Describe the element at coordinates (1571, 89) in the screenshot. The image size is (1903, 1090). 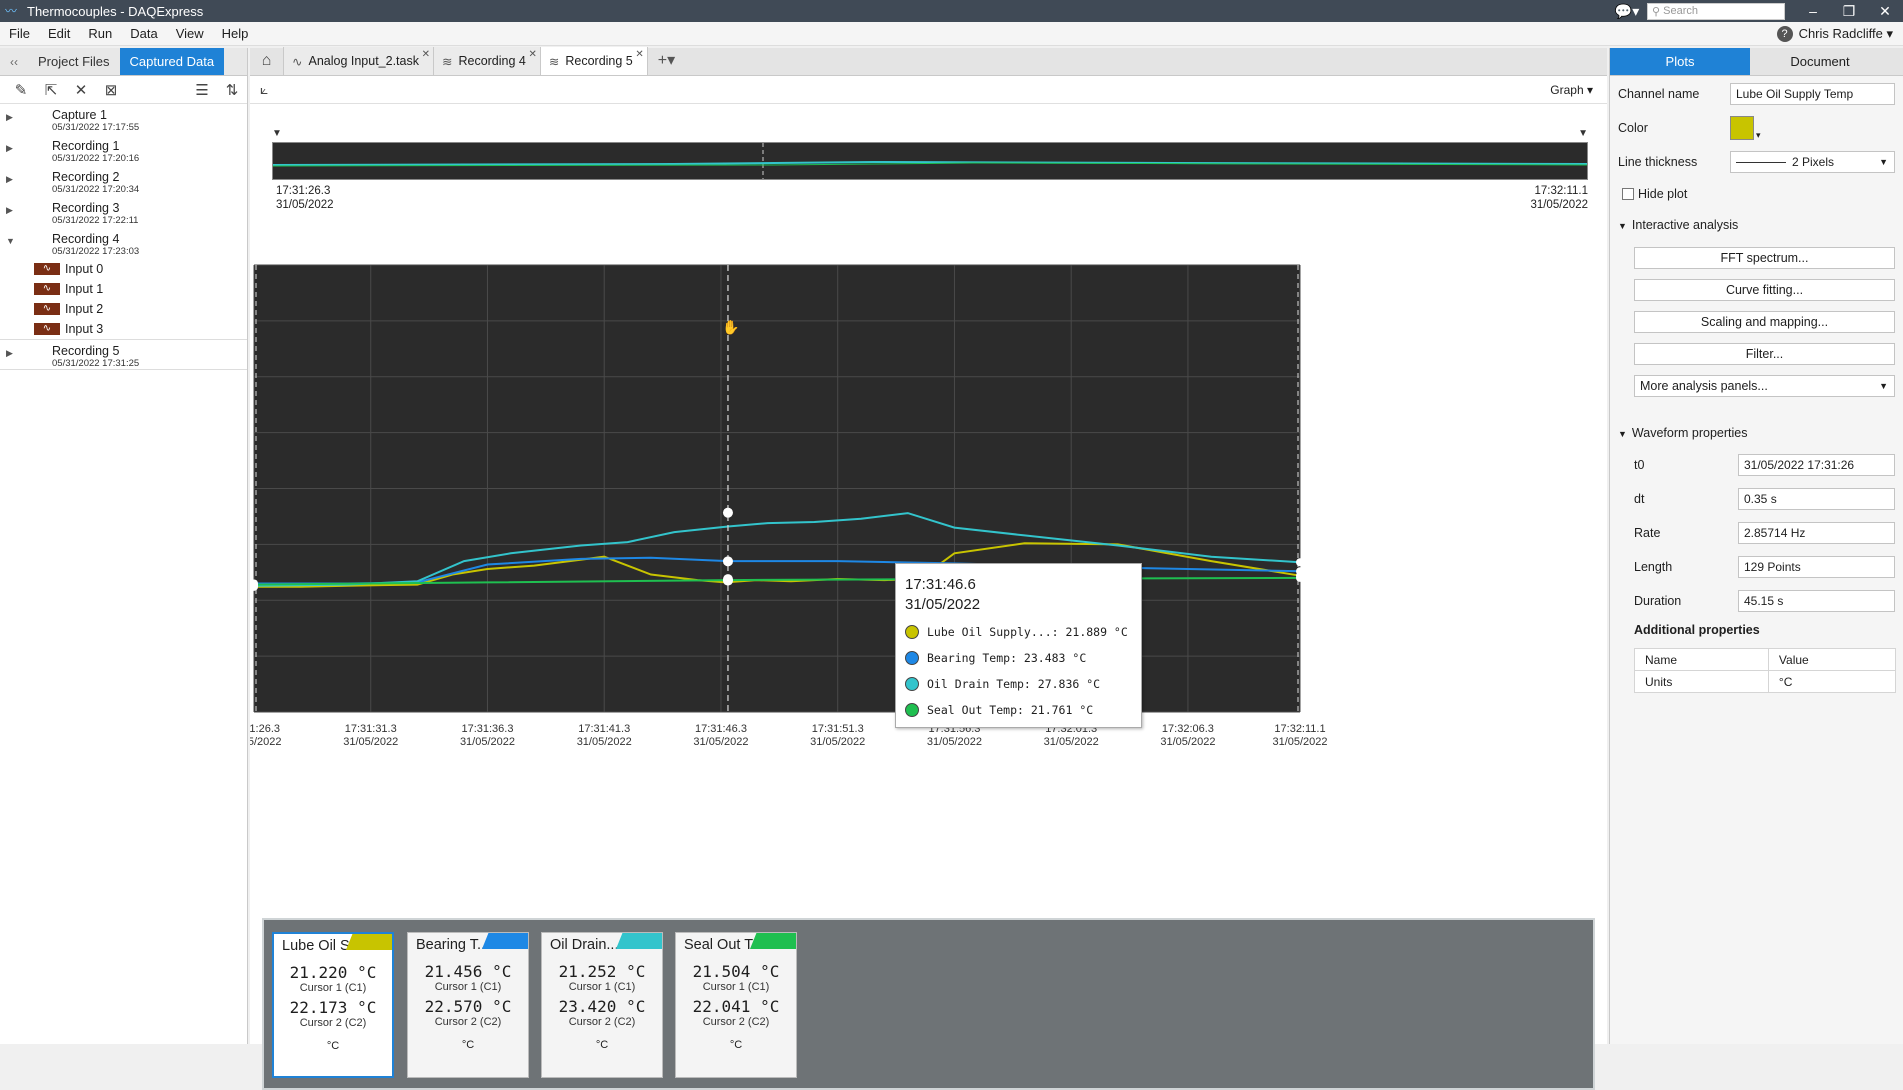
I see `graph-type-select: Graph ▾` at that location.